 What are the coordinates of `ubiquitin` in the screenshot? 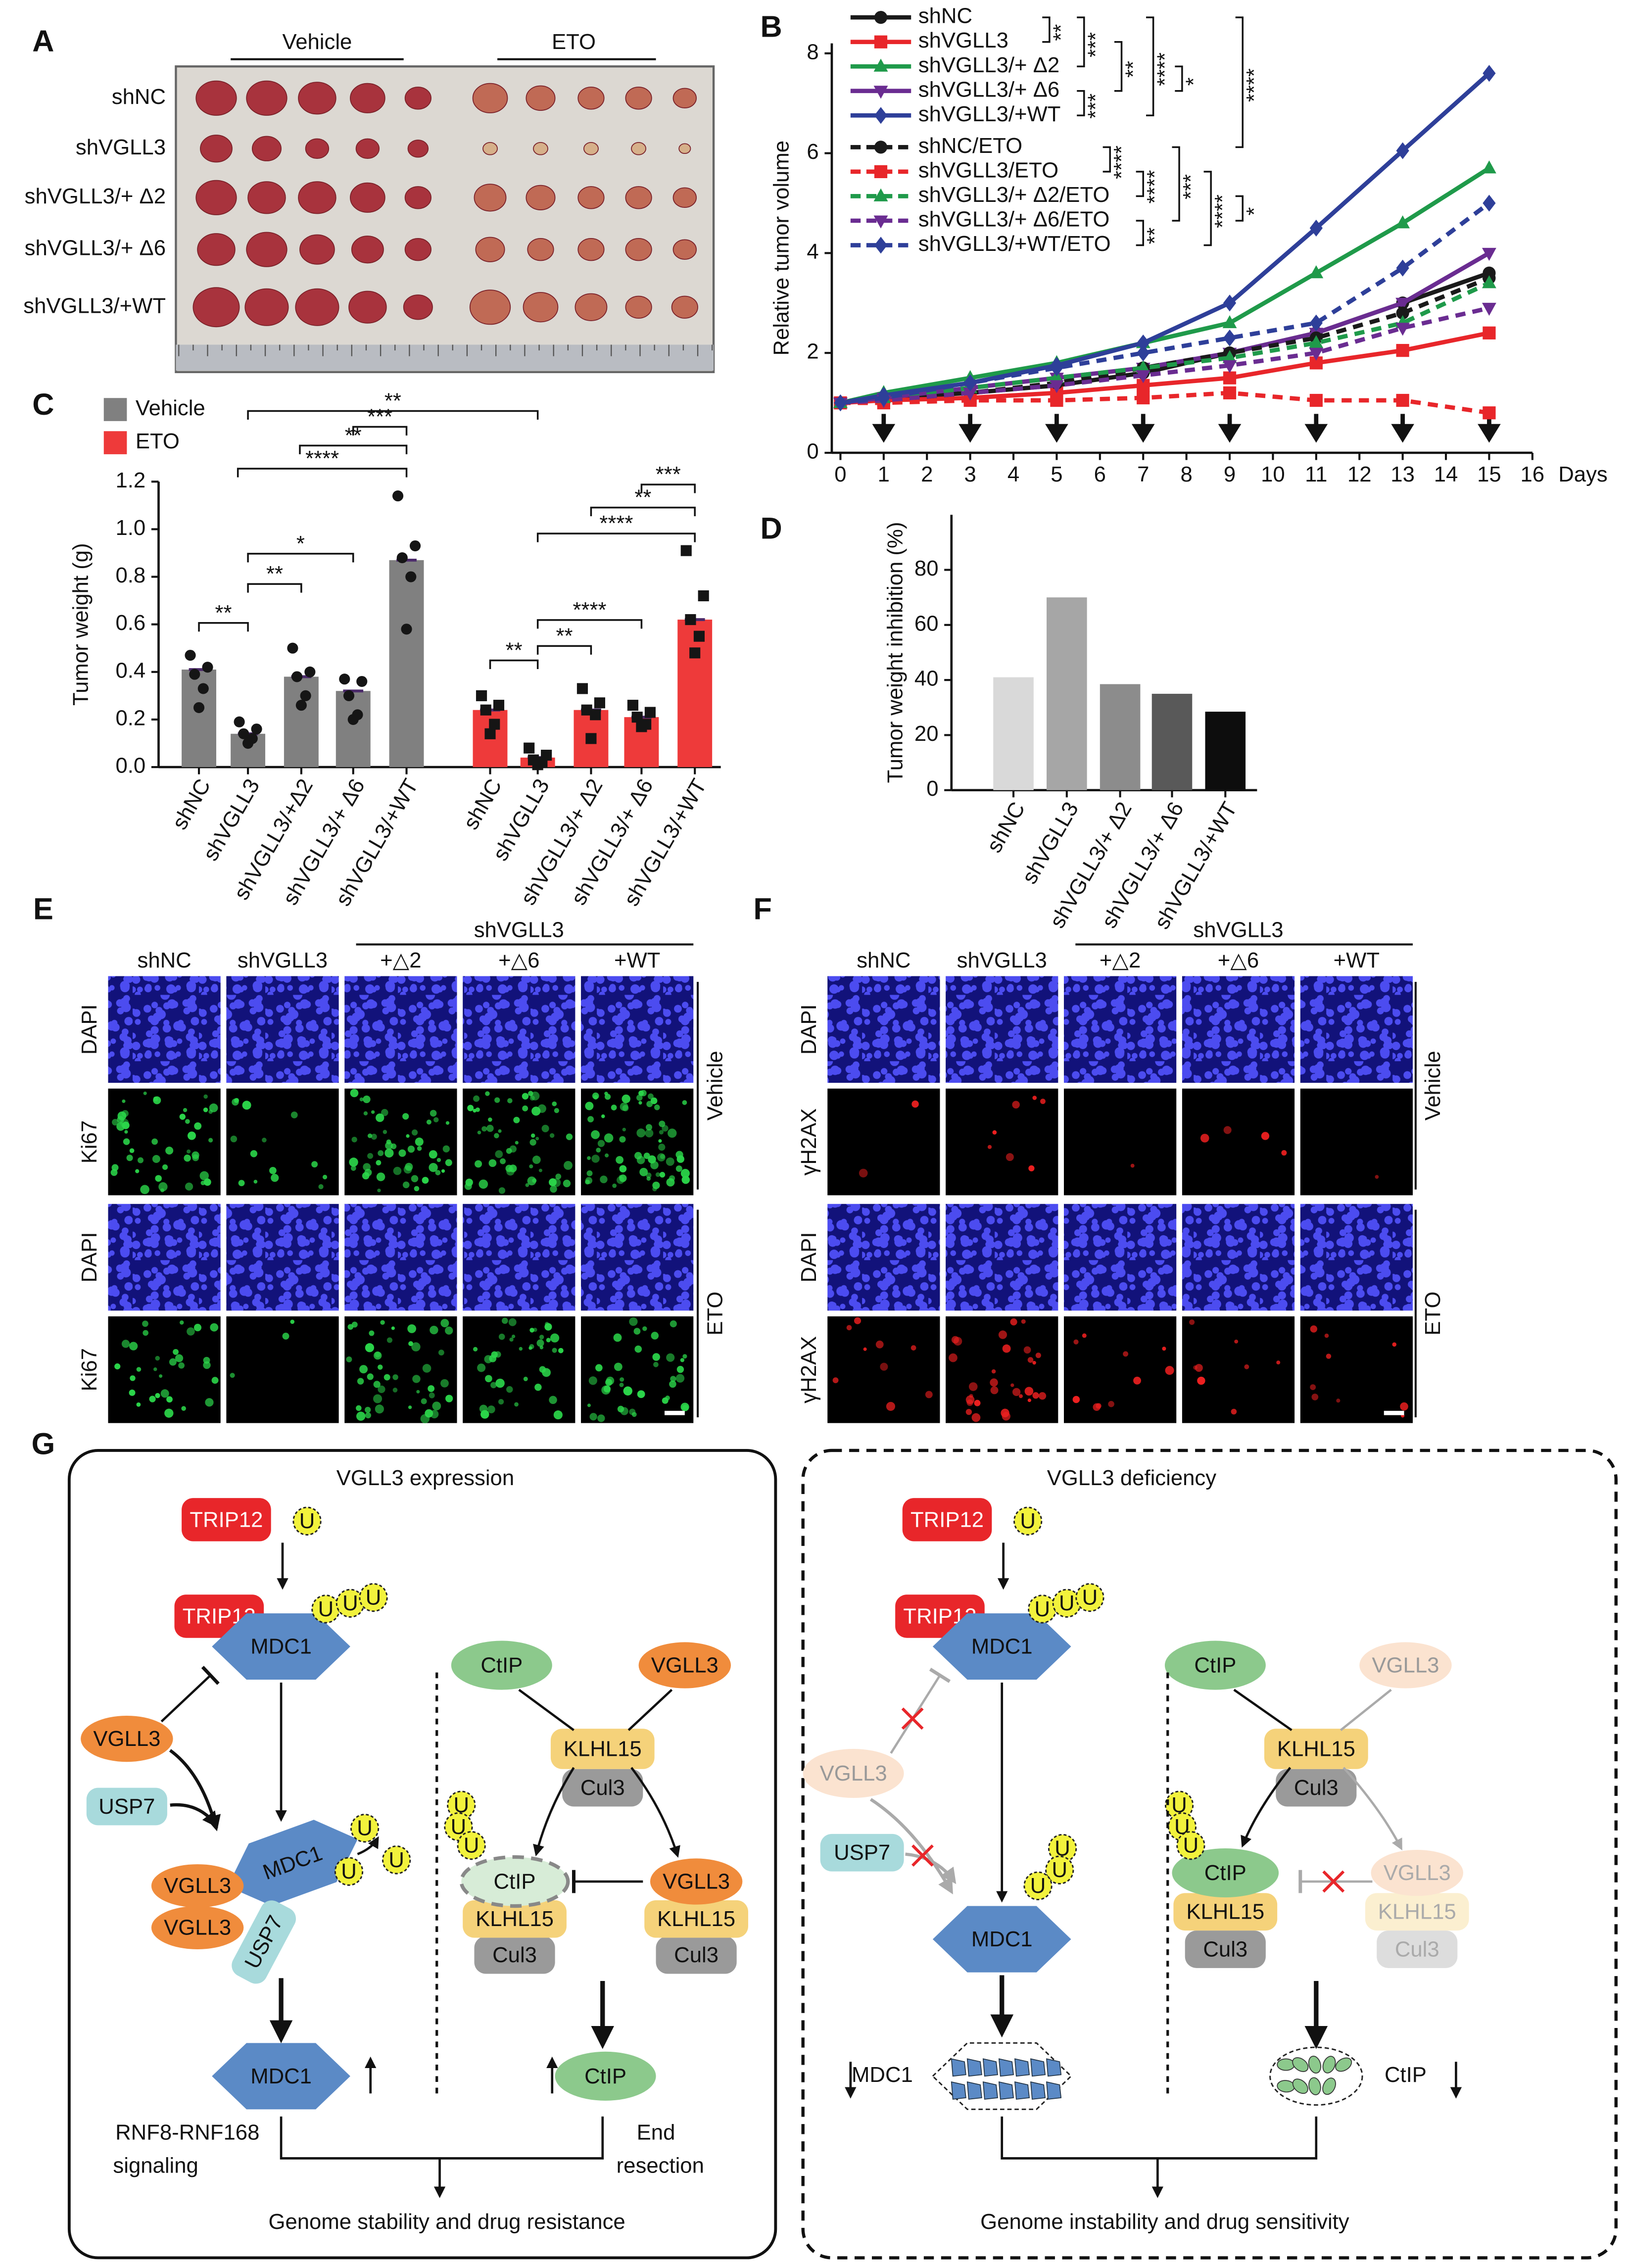 It's located at (307, 1521).